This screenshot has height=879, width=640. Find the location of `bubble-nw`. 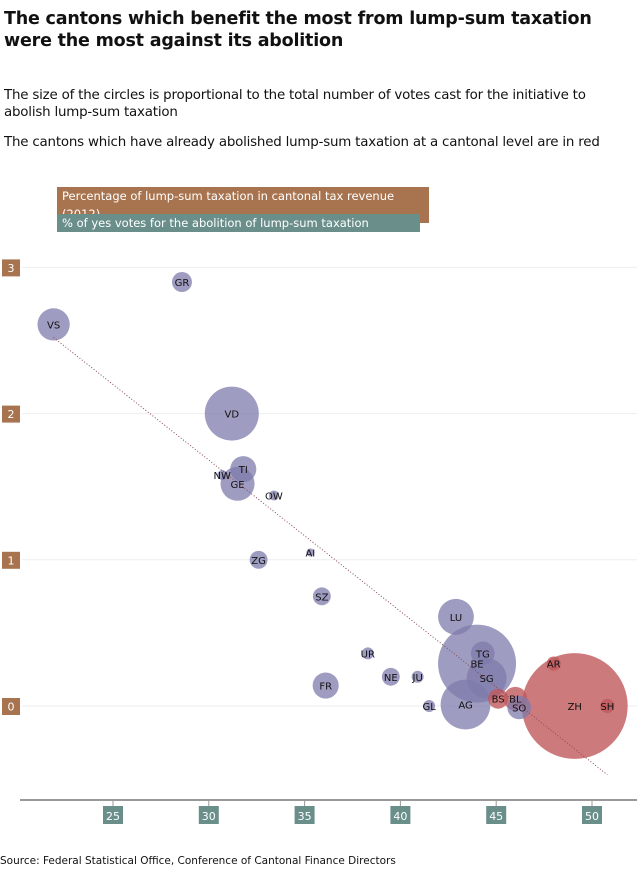

bubble-nw is located at coordinates (222, 475).